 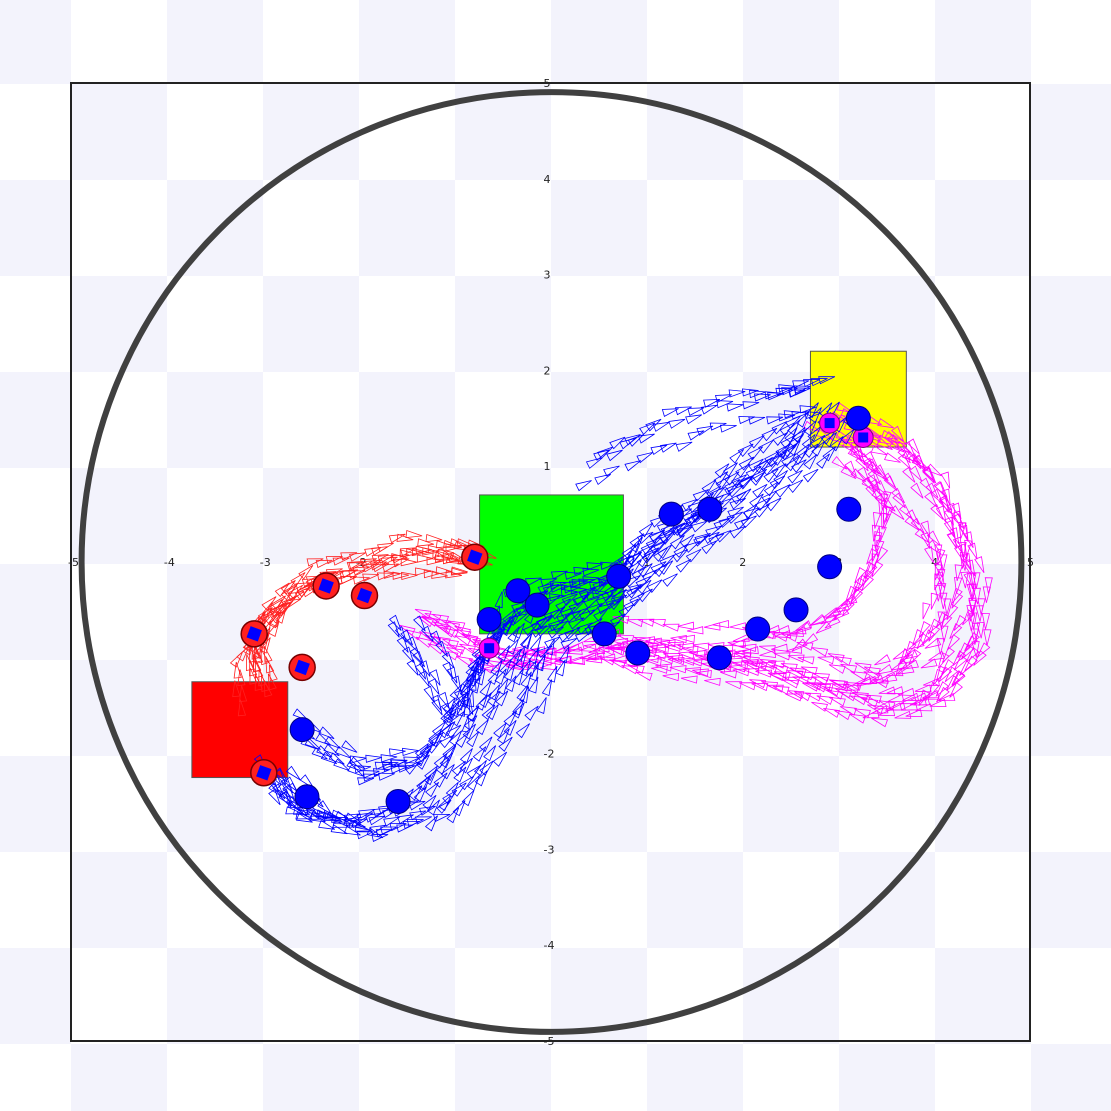 What do you see at coordinates (671, 514) in the screenshot?
I see `blue-robot` at bounding box center [671, 514].